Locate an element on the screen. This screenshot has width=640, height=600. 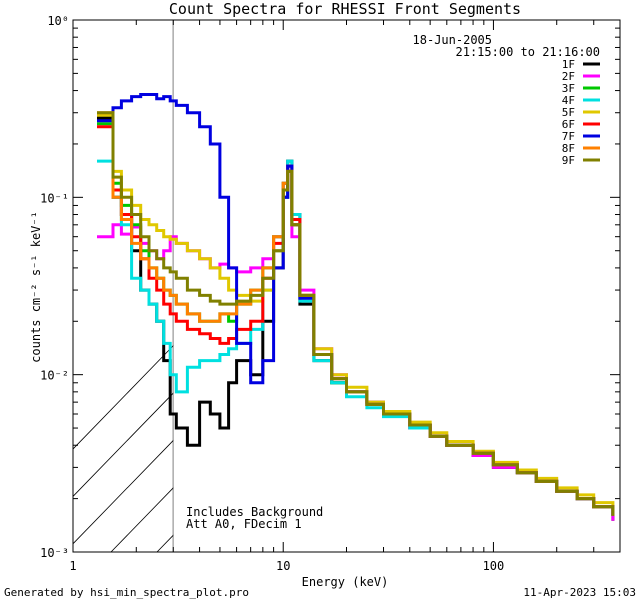
legend-label-3F: 3F is located at coordinates (568, 88).